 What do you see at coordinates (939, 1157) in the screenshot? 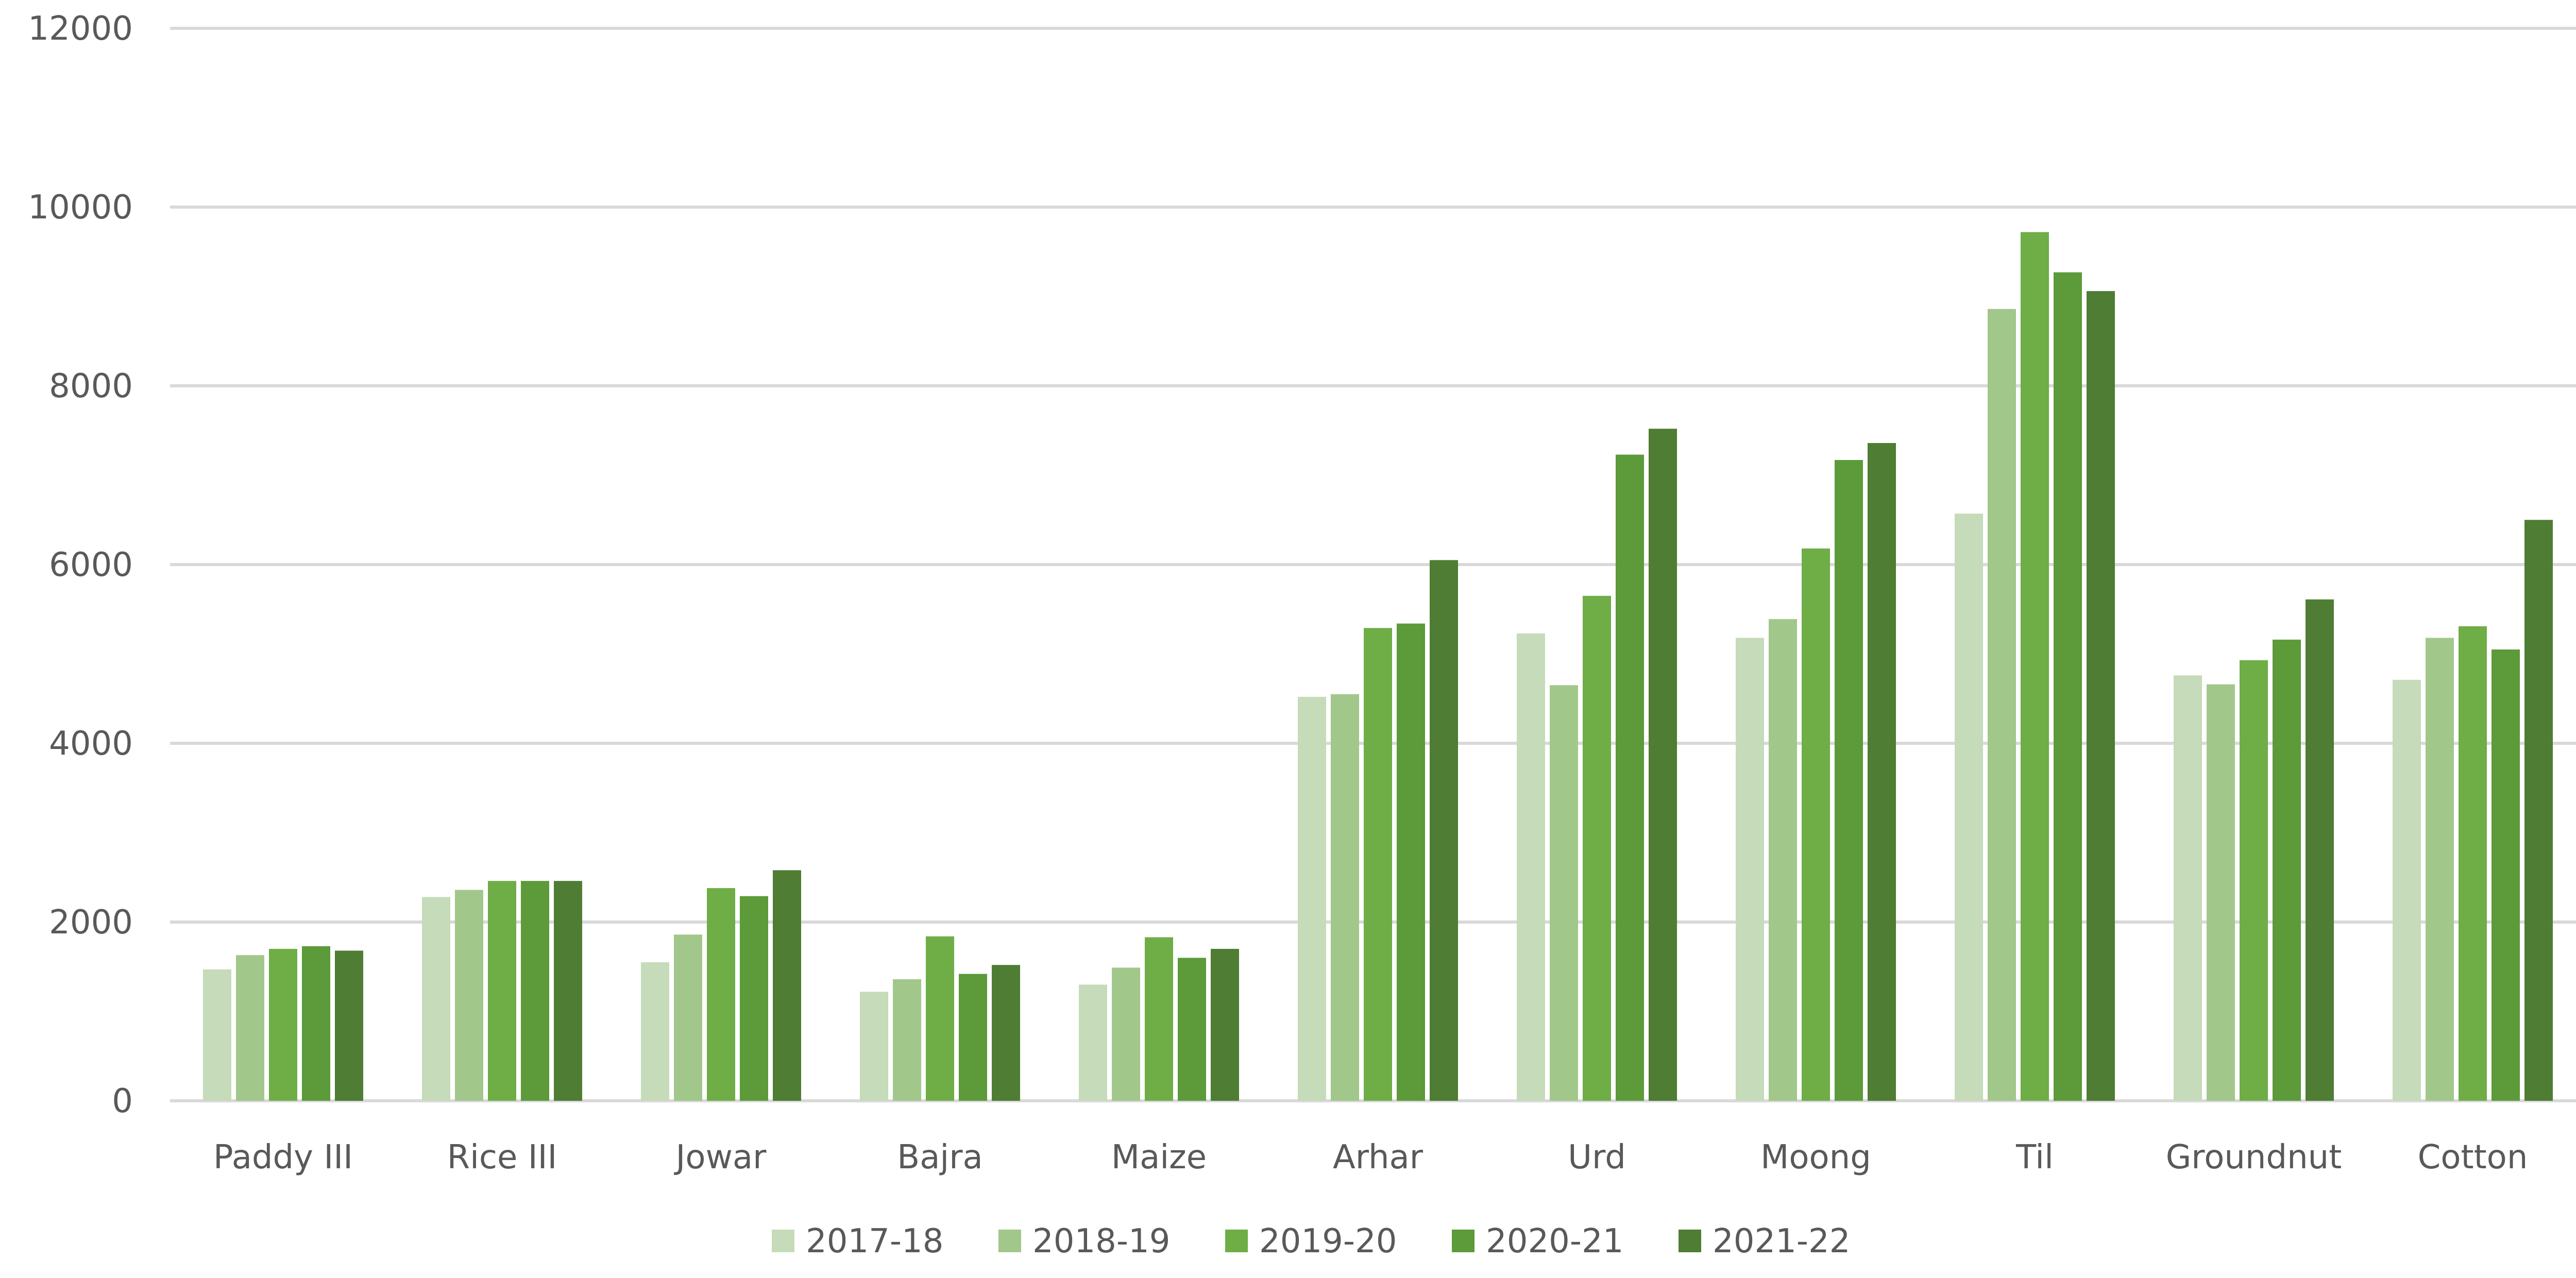
I see `x-category-label: Bajra` at bounding box center [939, 1157].